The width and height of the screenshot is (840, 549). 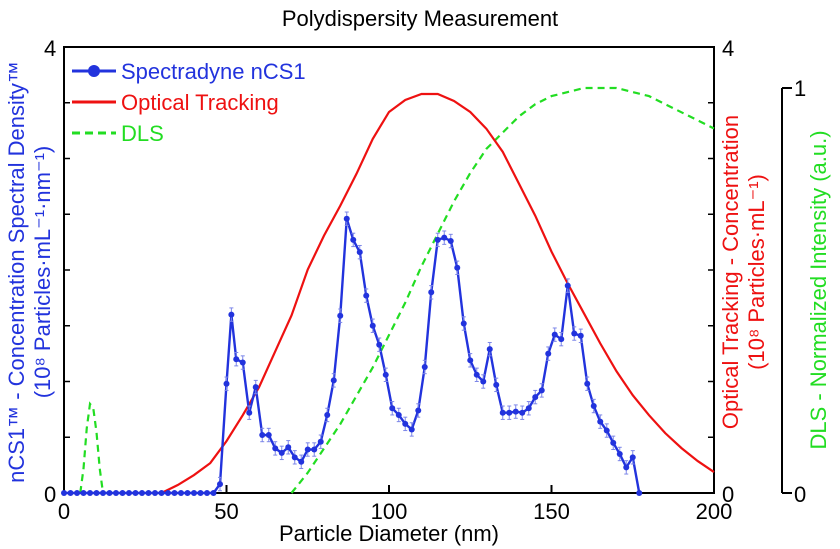 I want to click on y-right2-tick-top: 1, so click(x=800, y=88).